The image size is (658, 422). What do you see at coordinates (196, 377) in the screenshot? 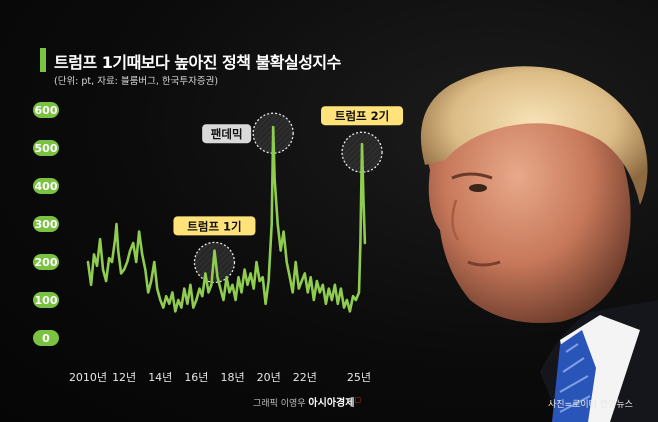
I see `x-tick-label: 16년` at bounding box center [196, 377].